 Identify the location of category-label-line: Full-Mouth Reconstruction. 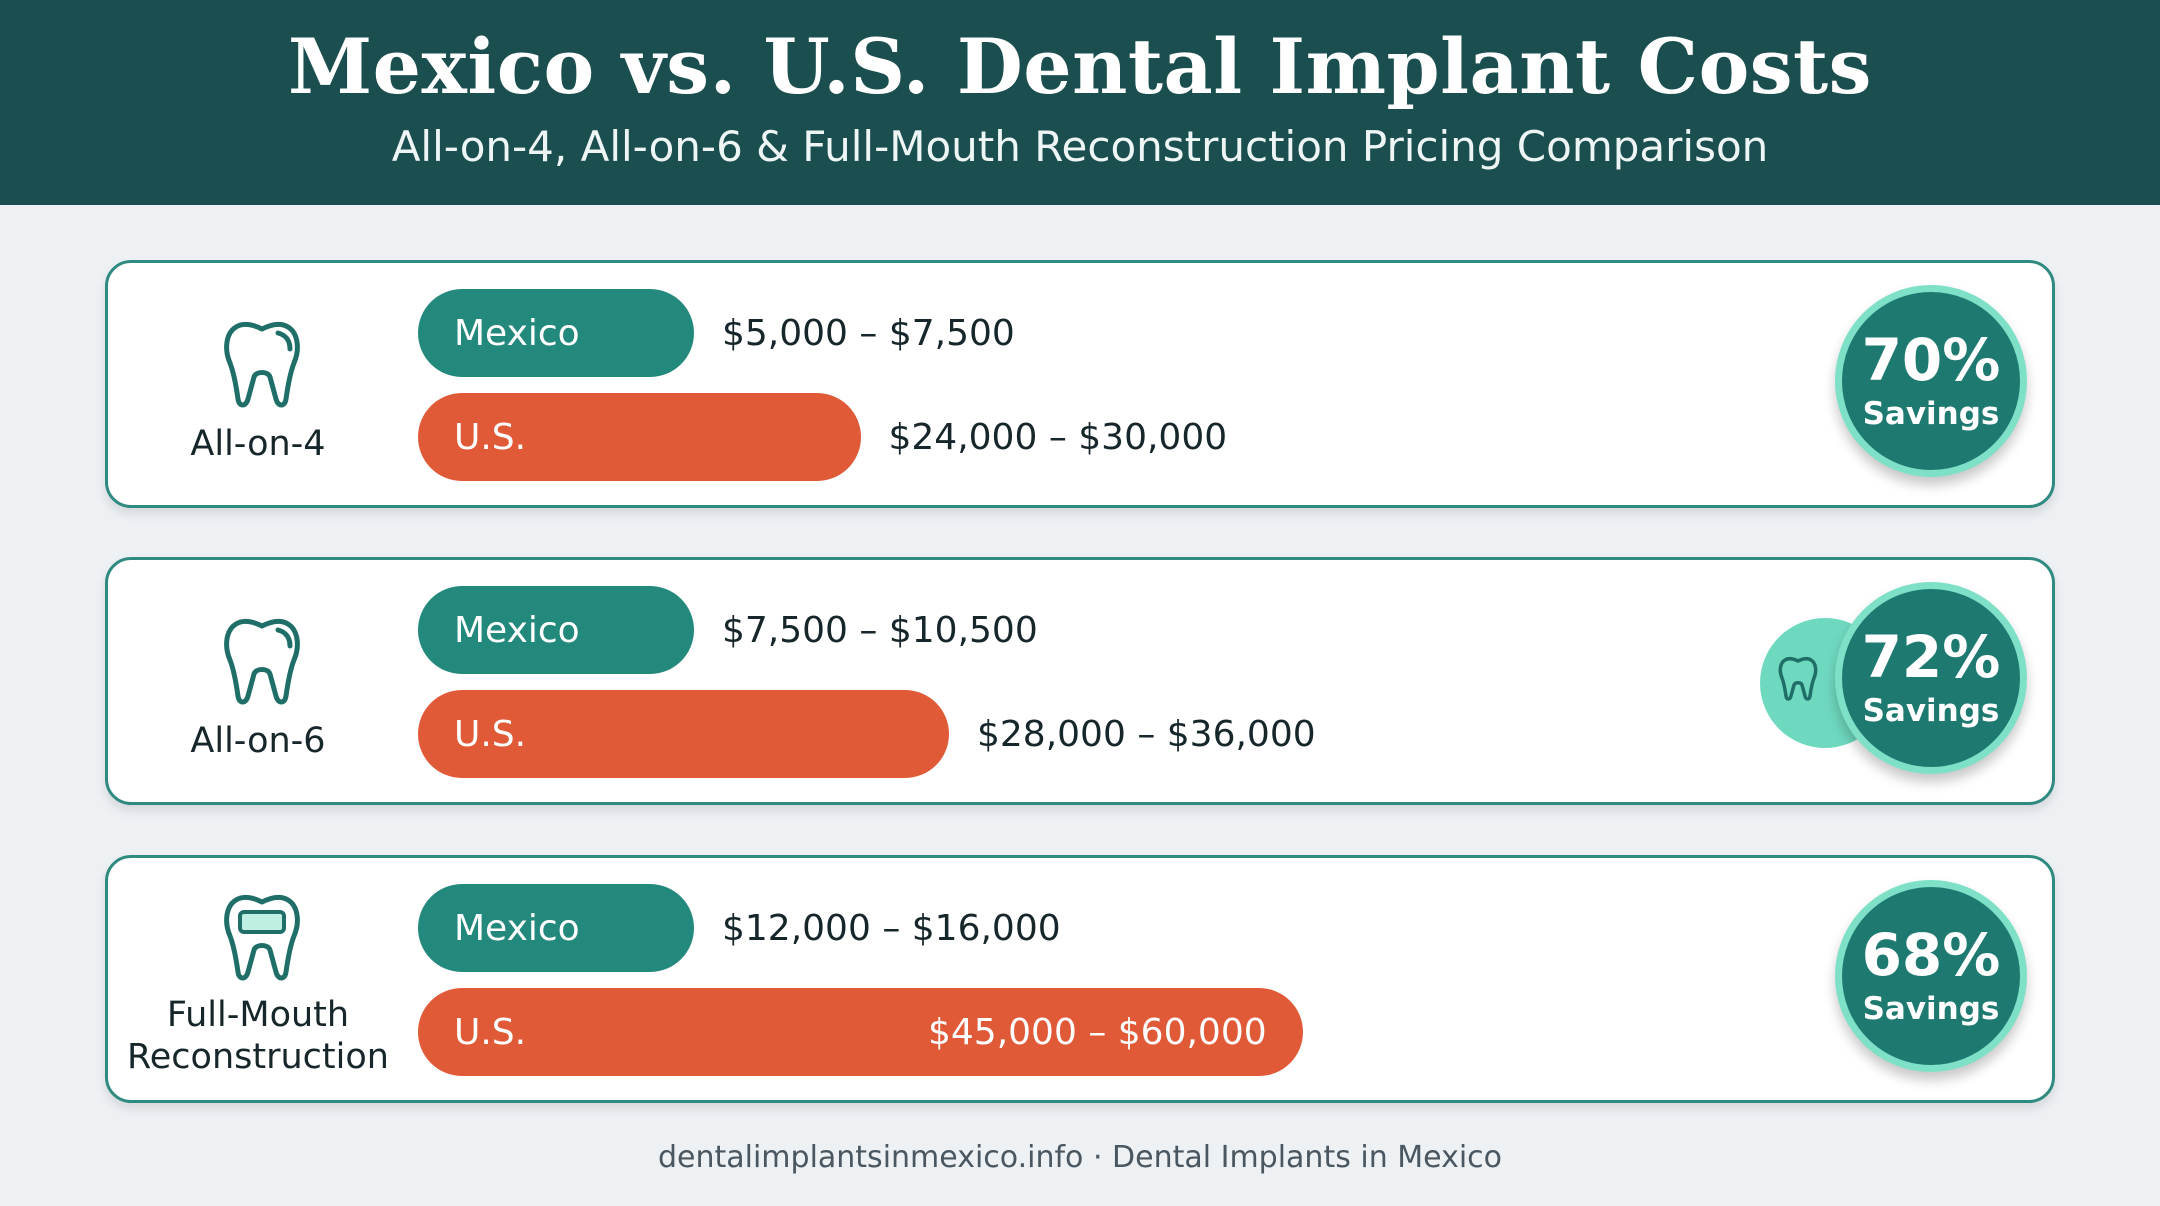
(258, 1036).